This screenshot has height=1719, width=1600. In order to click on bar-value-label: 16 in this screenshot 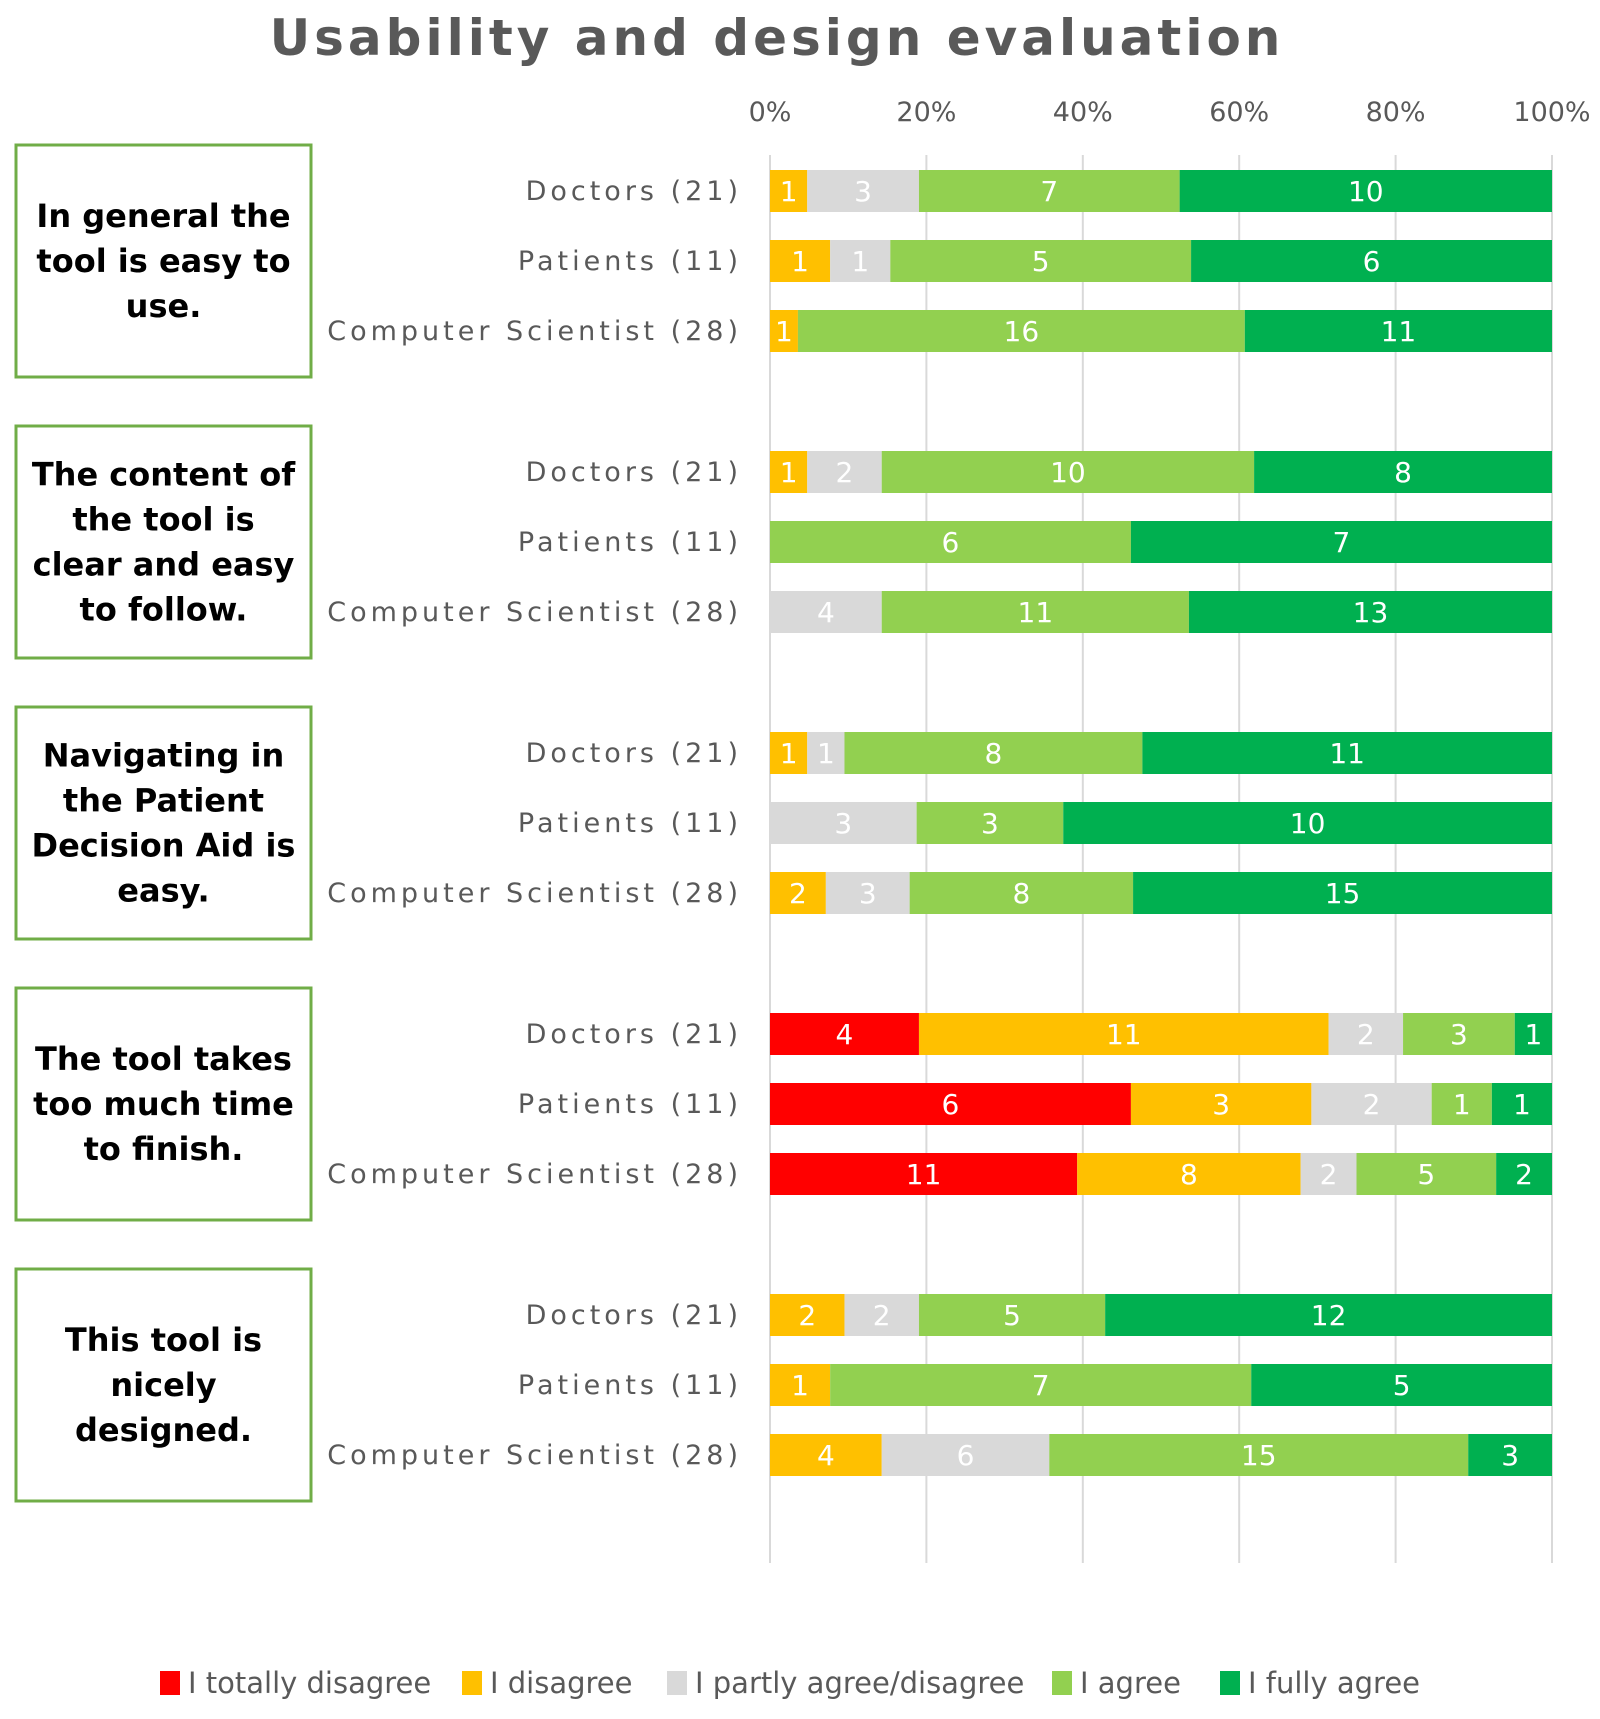, I will do `click(1022, 331)`.